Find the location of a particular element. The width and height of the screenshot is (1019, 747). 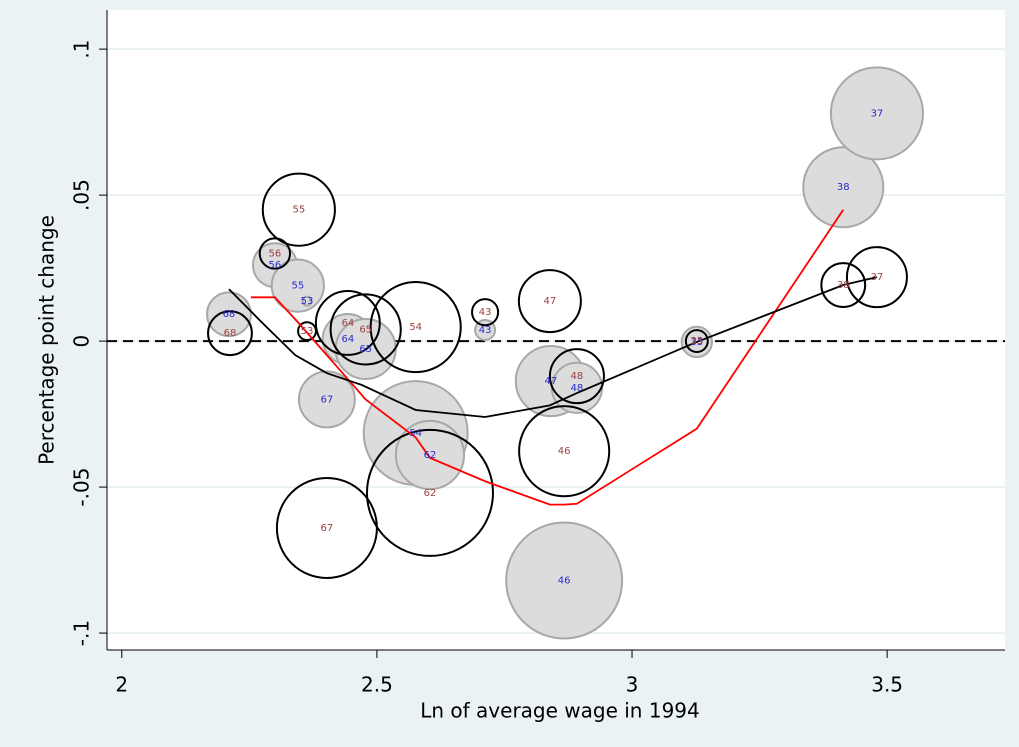

bubble-label: 35 is located at coordinates (696, 341).